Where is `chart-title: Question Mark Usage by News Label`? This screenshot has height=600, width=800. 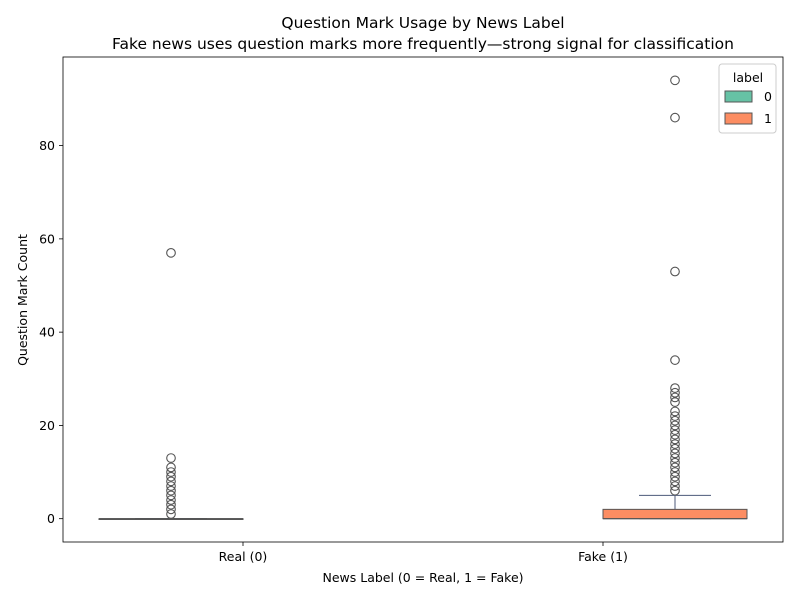 chart-title: Question Mark Usage by News Label is located at coordinates (422, 23).